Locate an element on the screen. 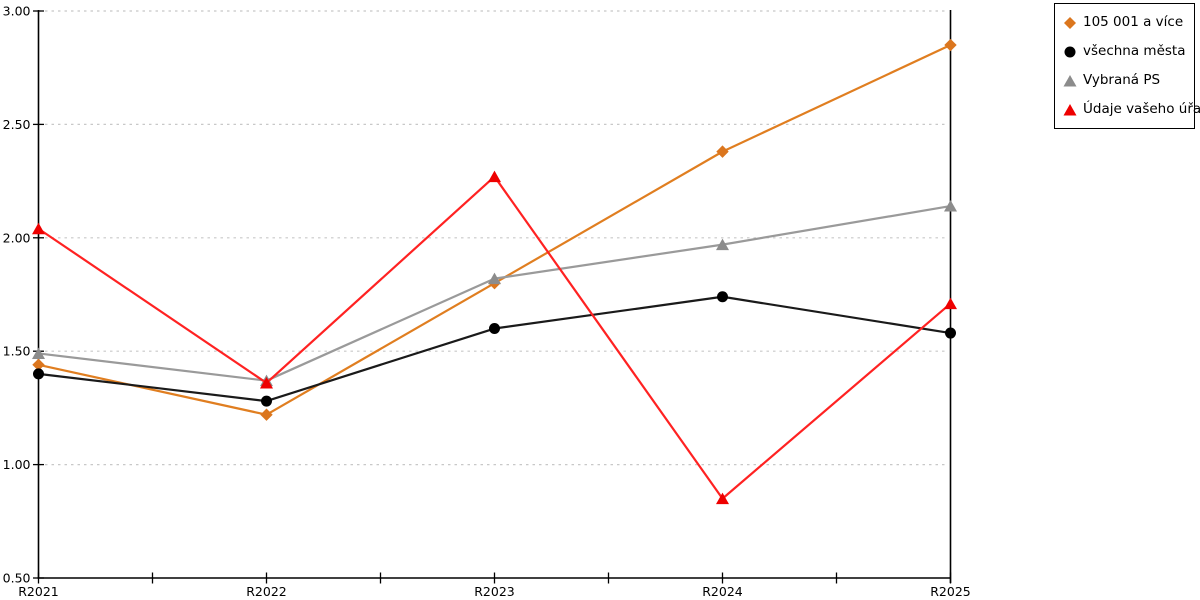  legend-item-vybrana-ps: Vybraná PS is located at coordinates (1128, 79).